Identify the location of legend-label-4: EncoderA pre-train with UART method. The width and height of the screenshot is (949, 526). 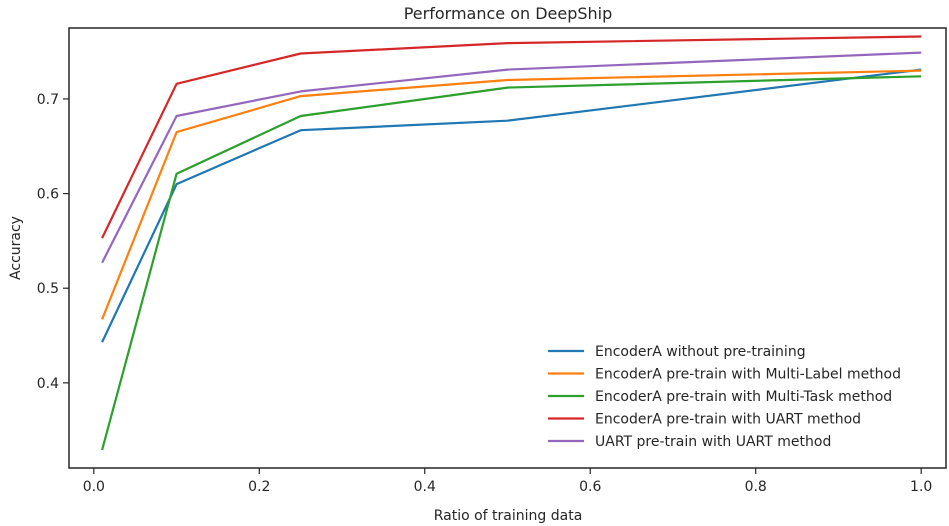
(728, 420).